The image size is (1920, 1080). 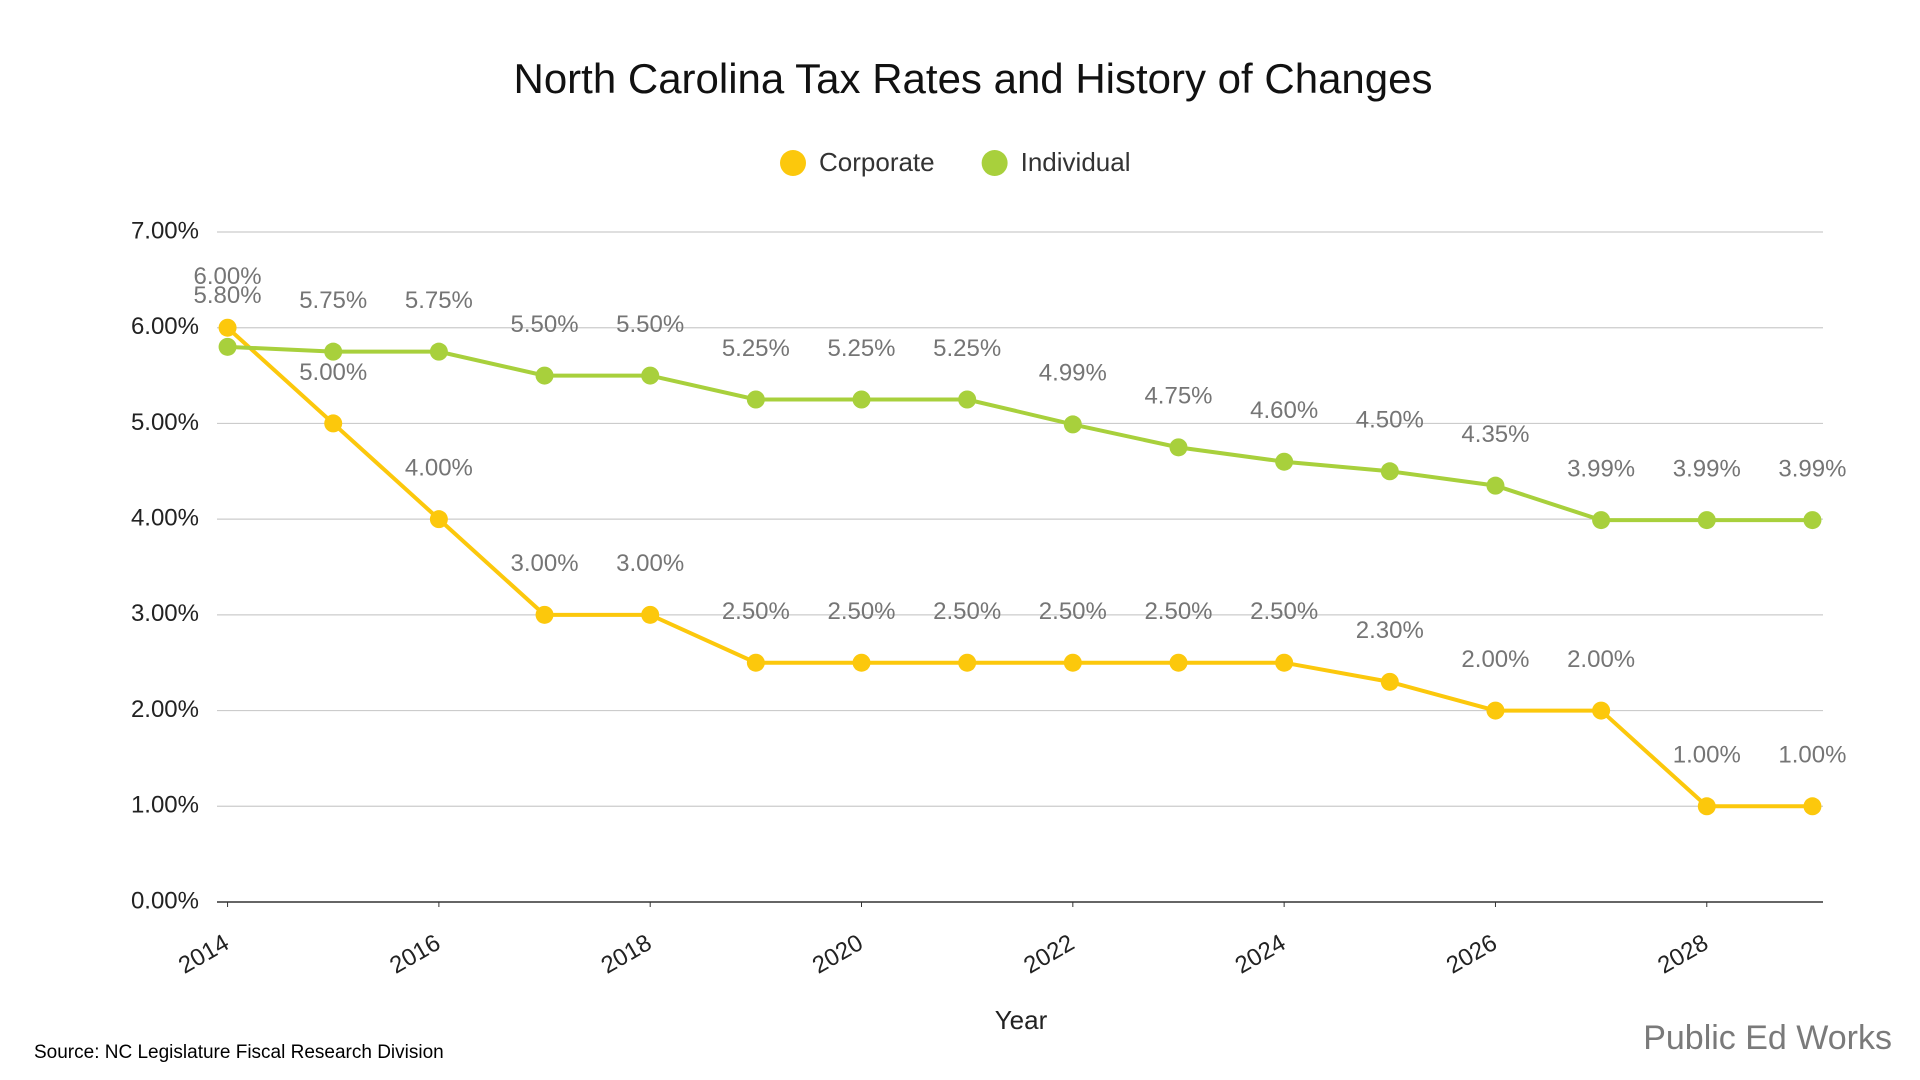 What do you see at coordinates (1390, 420) in the screenshot?
I see `data-label: 4.50%` at bounding box center [1390, 420].